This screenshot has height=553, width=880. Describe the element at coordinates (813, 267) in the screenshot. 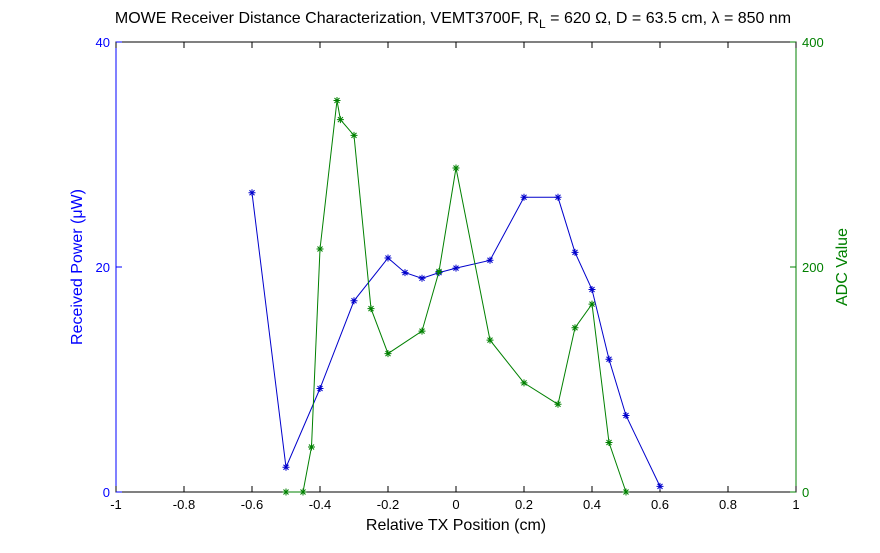

I see `right-tick-label: 200` at that location.